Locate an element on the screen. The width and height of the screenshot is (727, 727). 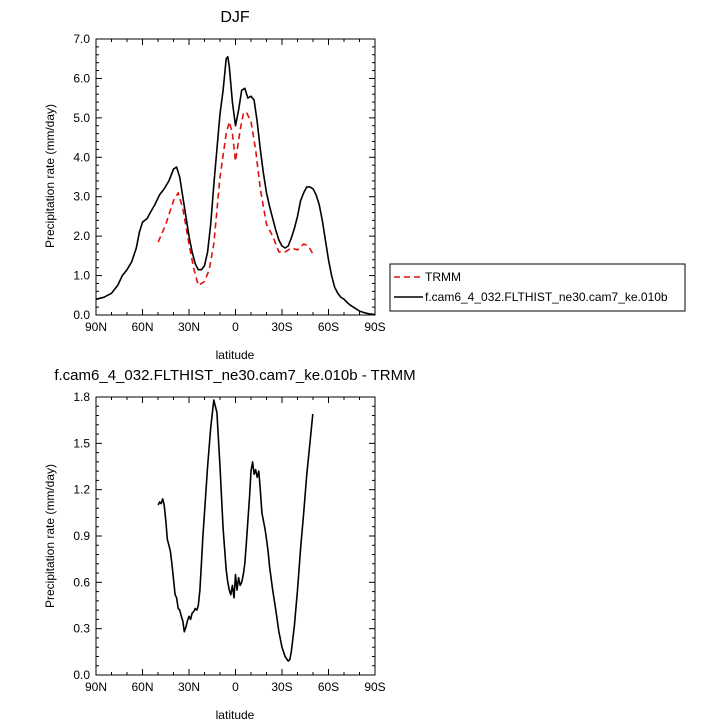
y-tick-label: 4.0 is located at coordinates (81, 157).